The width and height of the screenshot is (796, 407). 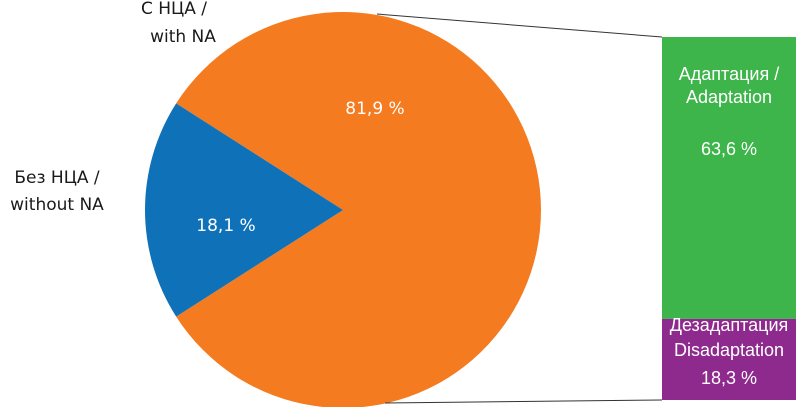 What do you see at coordinates (729, 178) in the screenshot?
I see `bar-segment-adaptation` at bounding box center [729, 178].